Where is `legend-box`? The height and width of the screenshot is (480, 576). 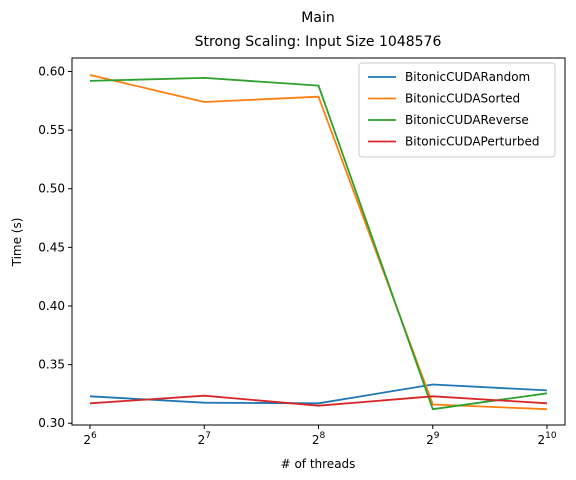 legend-box is located at coordinates (457, 110).